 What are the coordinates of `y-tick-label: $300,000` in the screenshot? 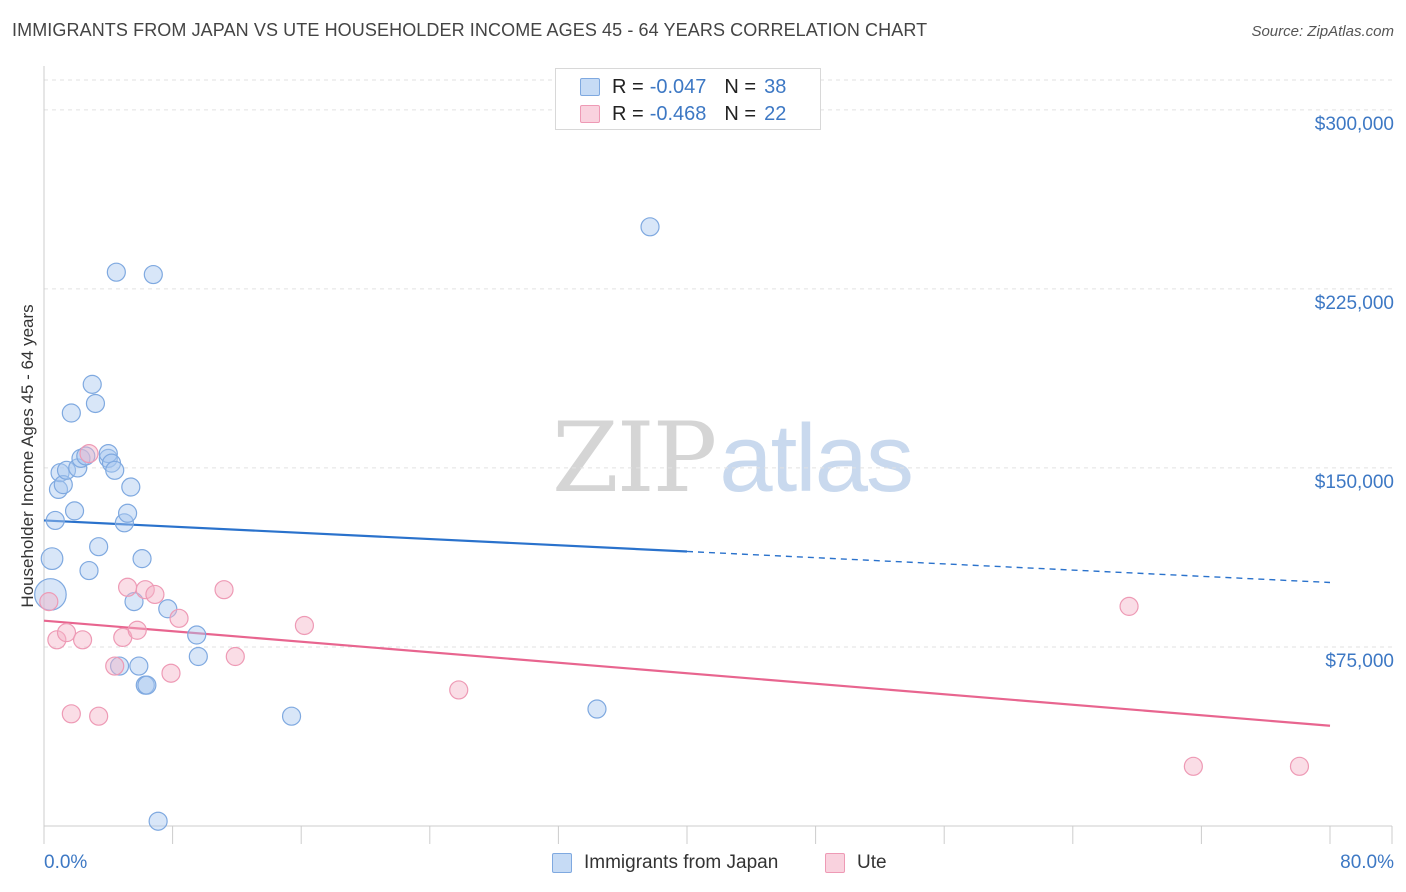 It's located at (1354, 124).